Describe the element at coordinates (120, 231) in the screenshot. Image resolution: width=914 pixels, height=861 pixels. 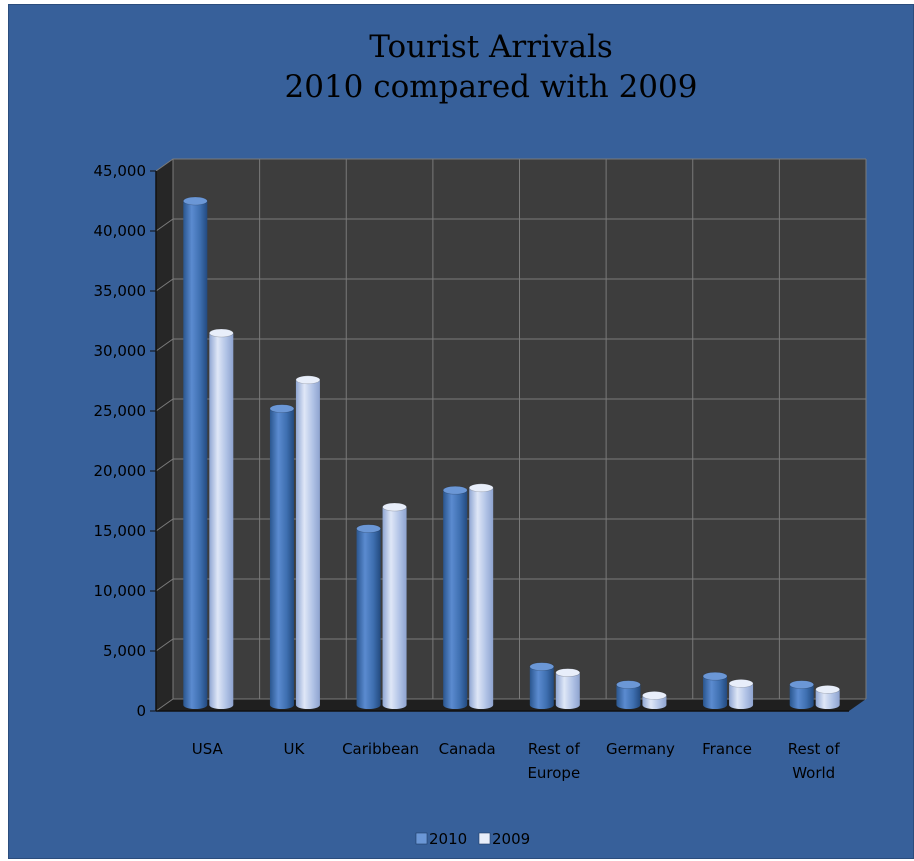
I see `y-tick-label: 40,000` at that location.